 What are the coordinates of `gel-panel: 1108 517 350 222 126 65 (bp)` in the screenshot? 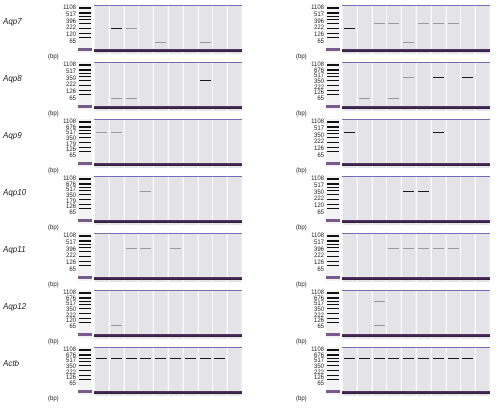 It's located at (391, 148).